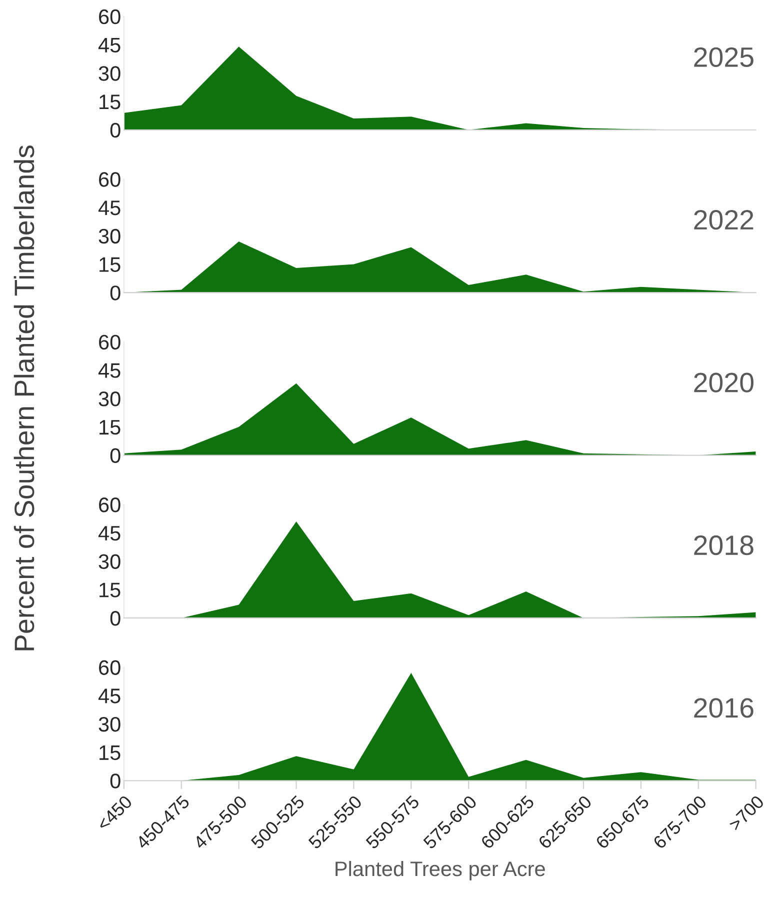 The height and width of the screenshot is (912, 765). Describe the element at coordinates (440, 870) in the screenshot. I see `x-axis-title: Planted Trees per Acre` at that location.